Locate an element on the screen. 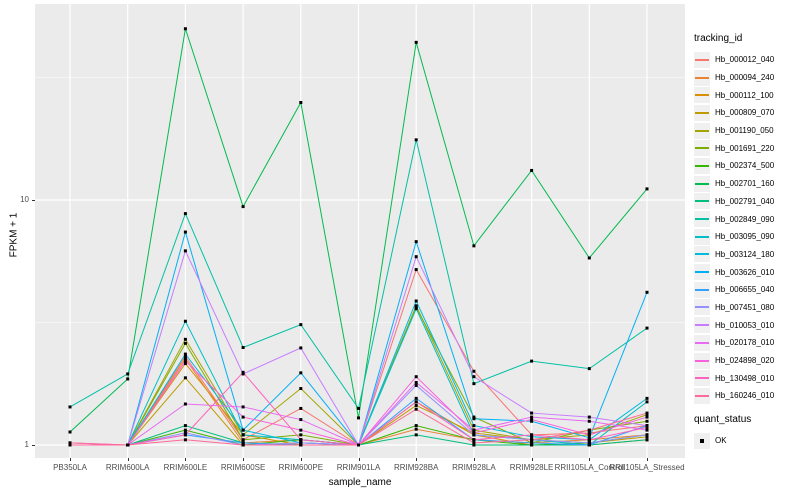  legend-entry-label: Hb_003626_010 is located at coordinates (745, 272).